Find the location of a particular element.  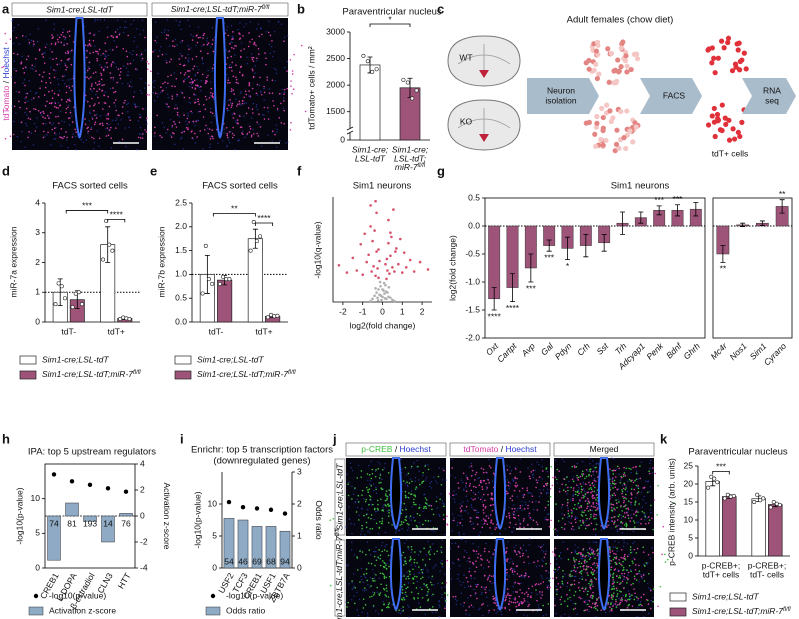

significance-label: * is located at coordinates (568, 266).